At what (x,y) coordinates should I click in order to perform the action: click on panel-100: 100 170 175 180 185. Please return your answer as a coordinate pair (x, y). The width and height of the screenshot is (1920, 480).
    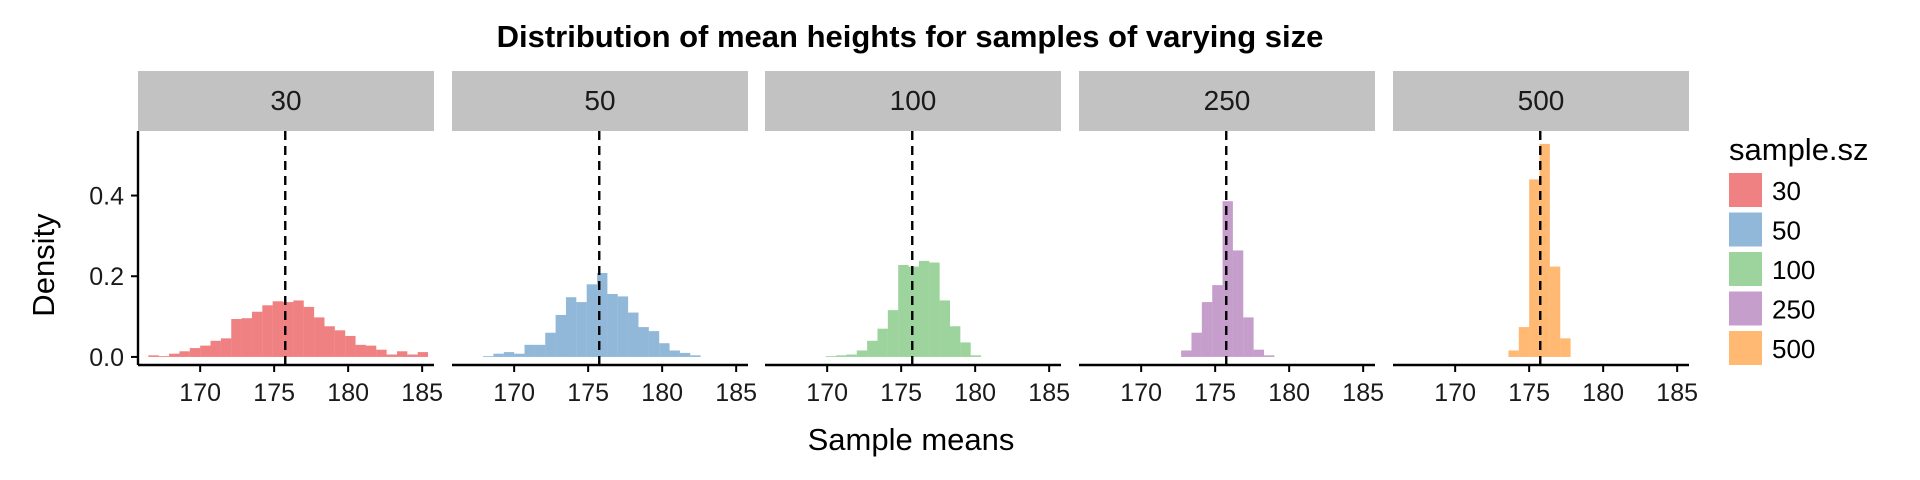
    Looking at the image, I should click on (917, 239).